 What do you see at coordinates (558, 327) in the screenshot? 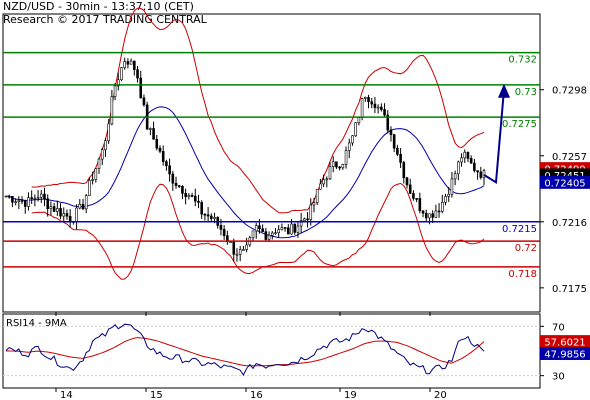
I see `rsi-y-tick-label: 70` at bounding box center [558, 327].